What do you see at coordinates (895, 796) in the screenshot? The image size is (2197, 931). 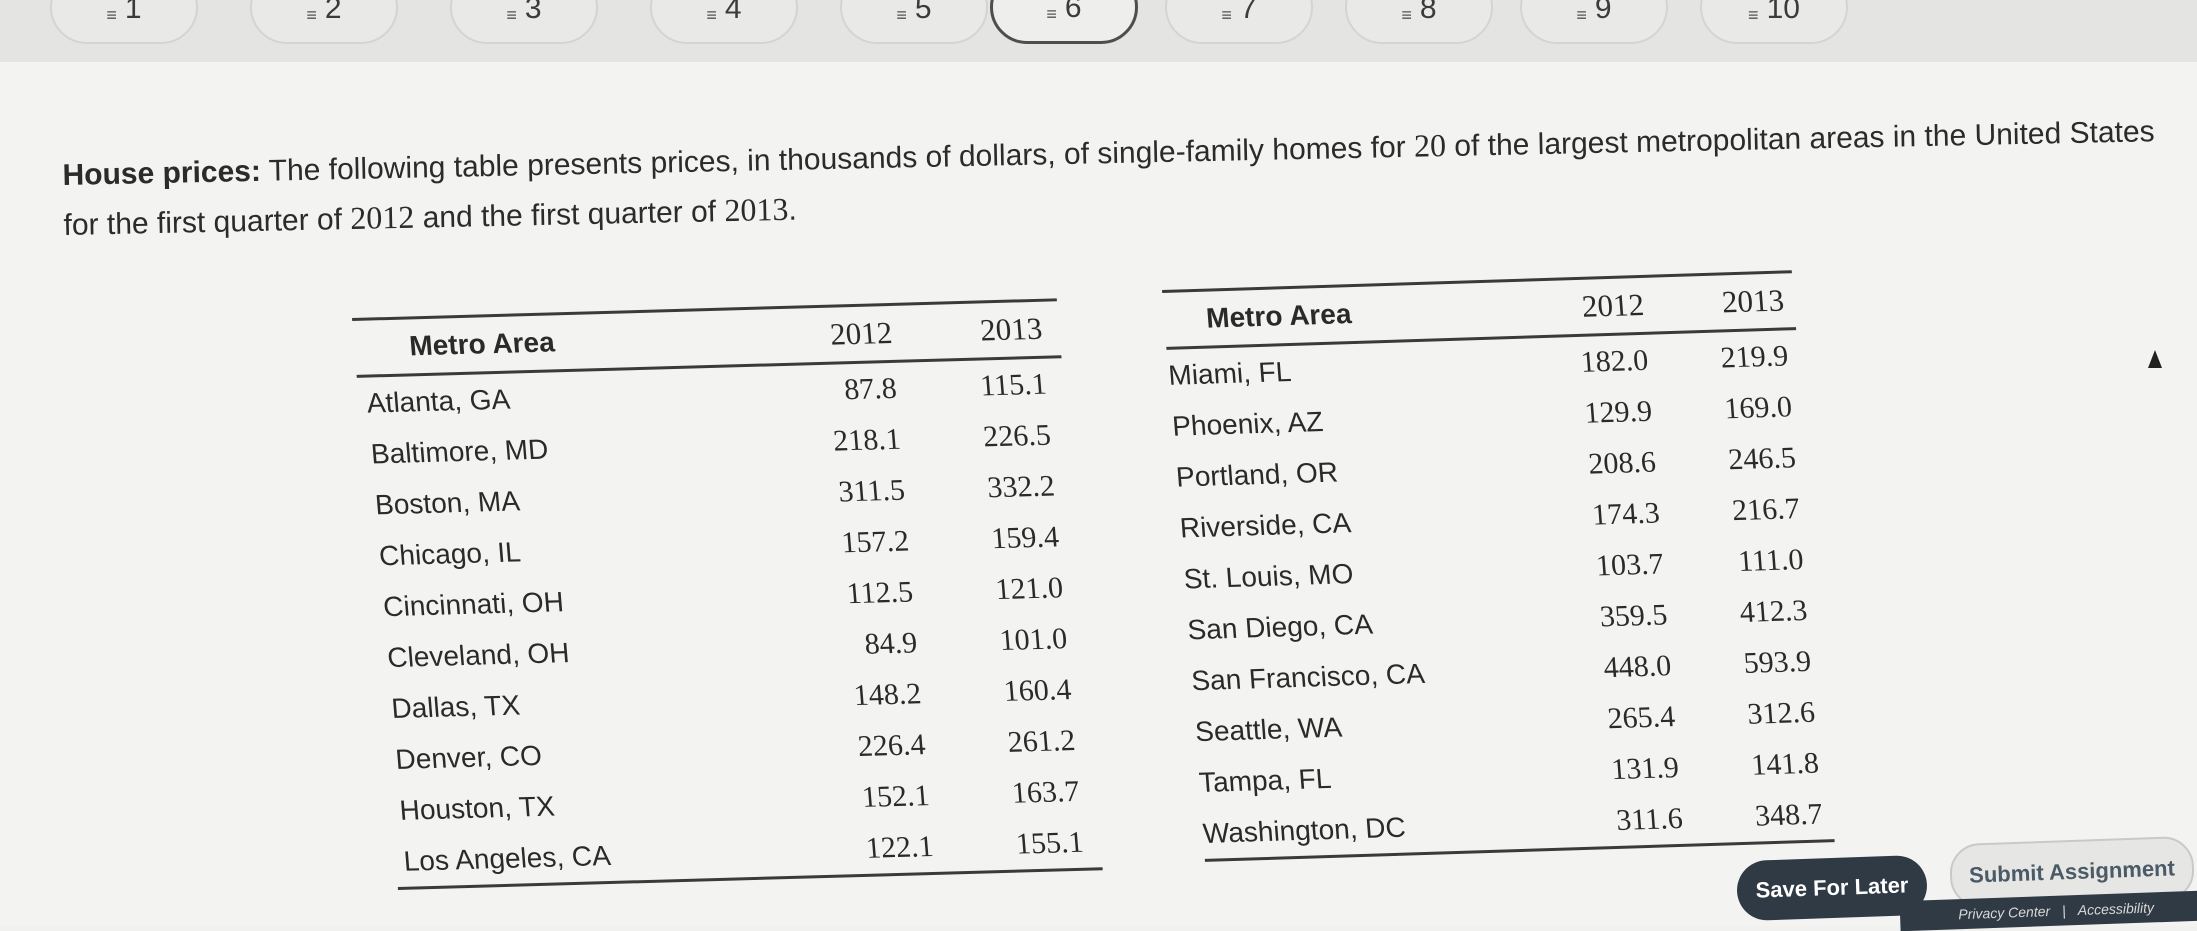 I see `price-2012-cell: 152.1` at bounding box center [895, 796].